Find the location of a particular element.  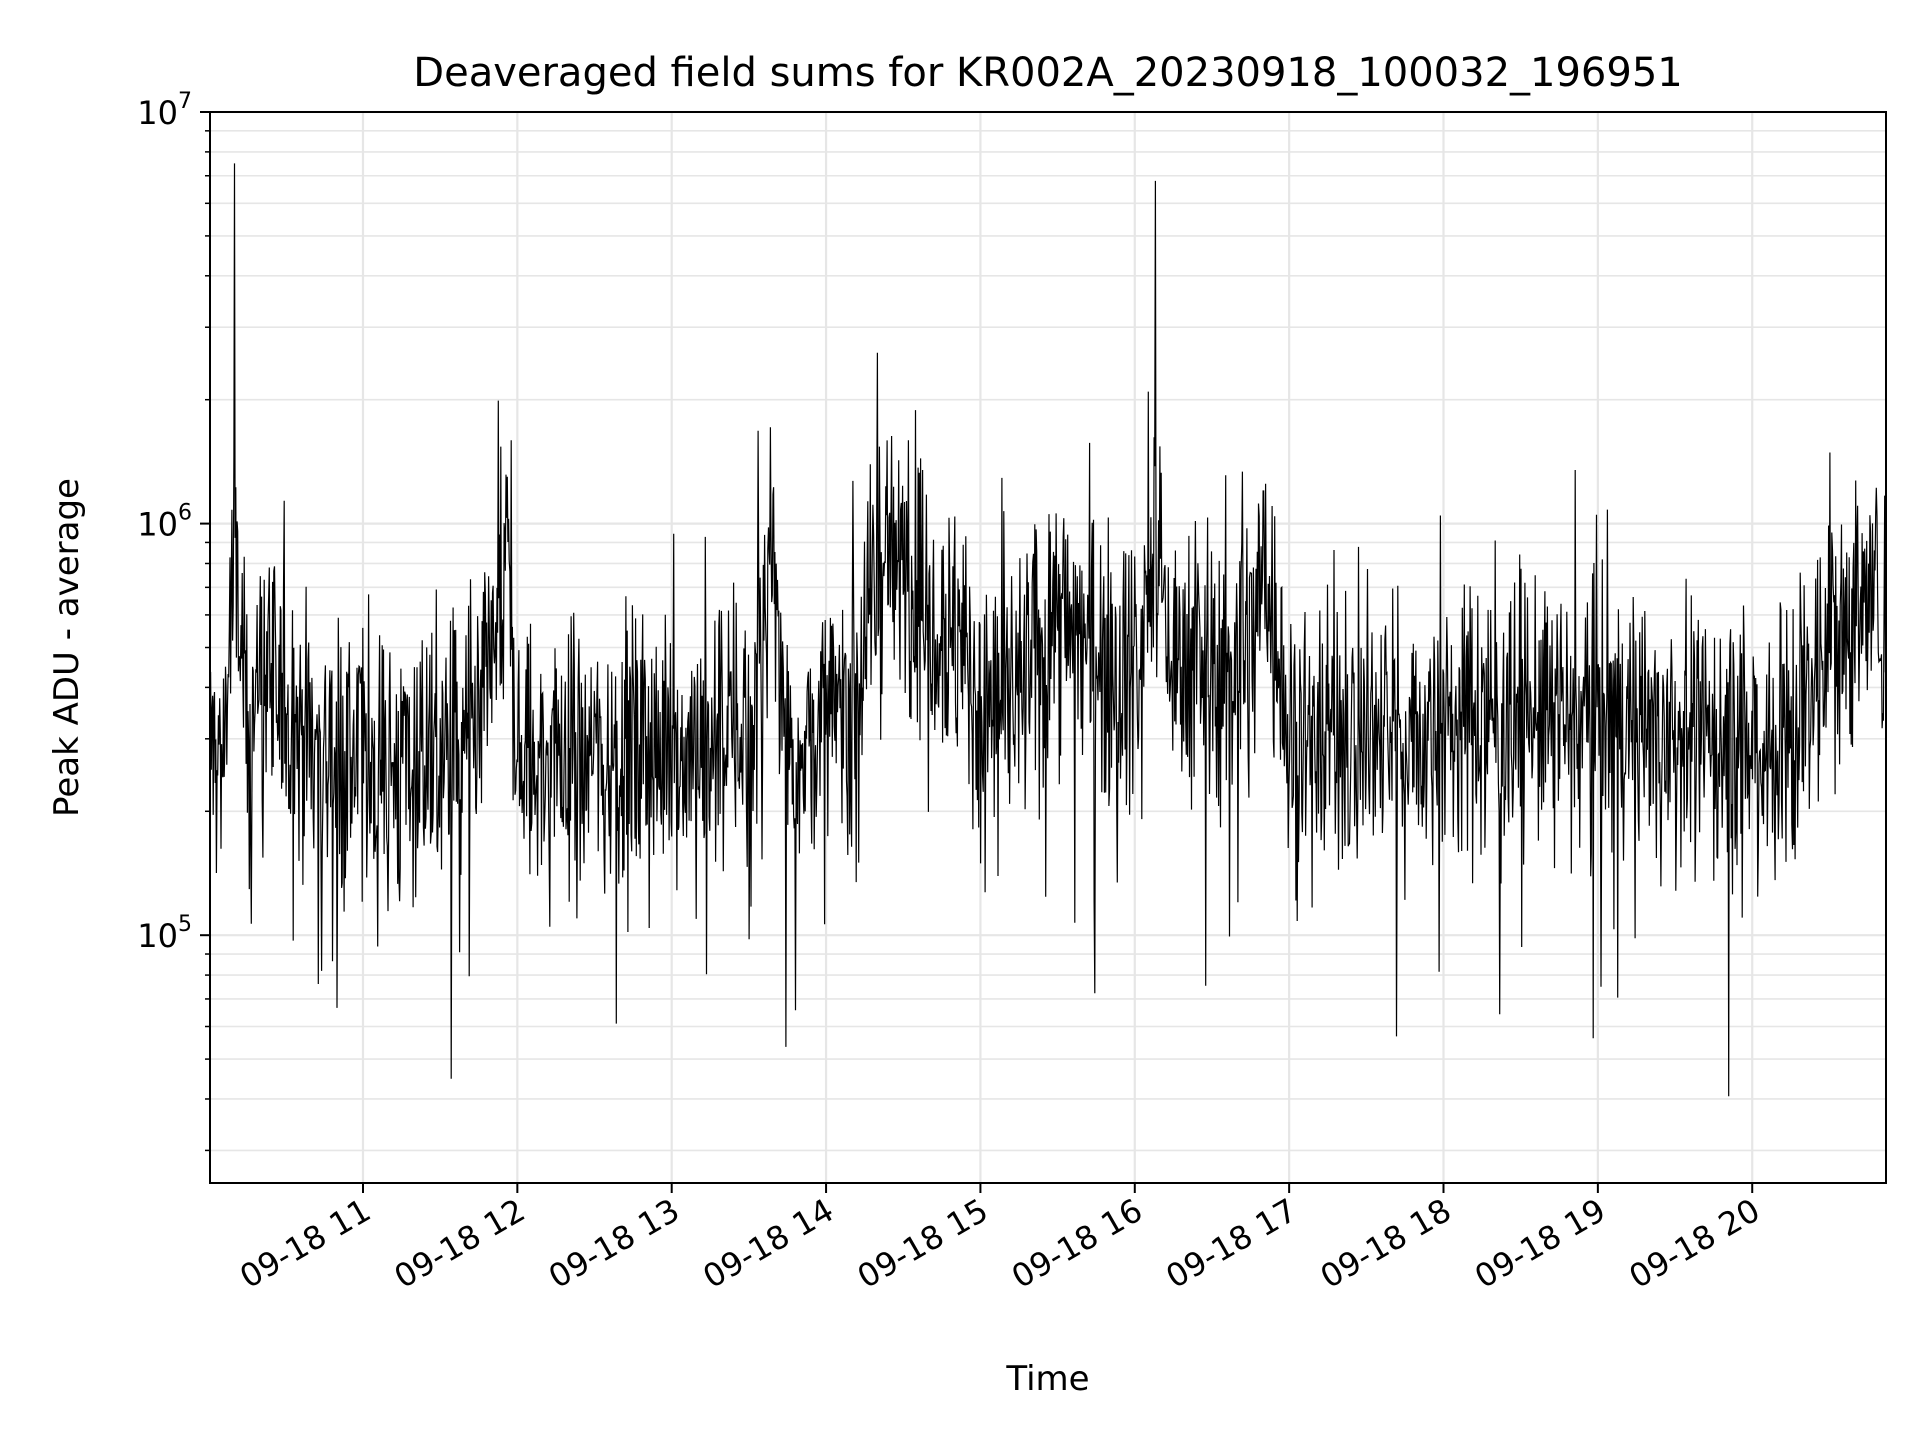

y-tick-label: 10⁵ is located at coordinates (164, 933).